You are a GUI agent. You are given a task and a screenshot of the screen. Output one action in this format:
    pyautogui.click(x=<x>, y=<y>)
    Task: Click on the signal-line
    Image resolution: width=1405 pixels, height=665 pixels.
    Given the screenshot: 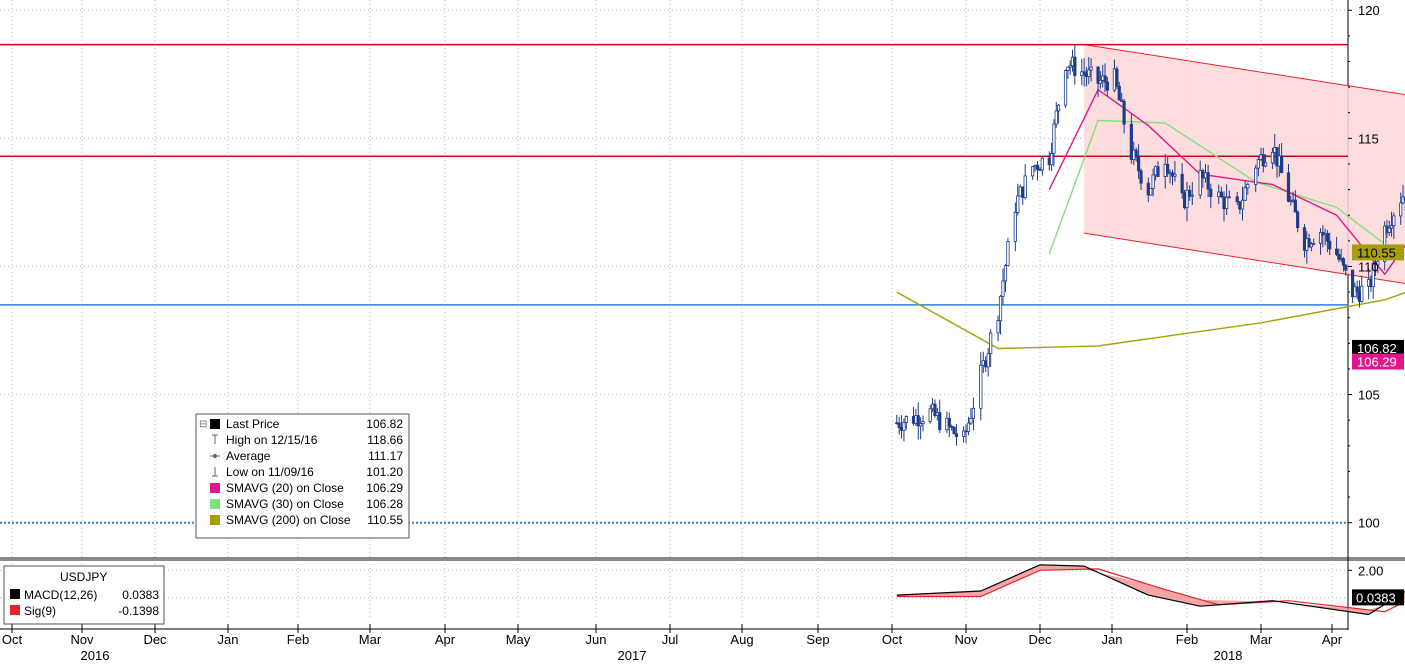 What is the action you would take?
    pyautogui.click(x=1150, y=590)
    